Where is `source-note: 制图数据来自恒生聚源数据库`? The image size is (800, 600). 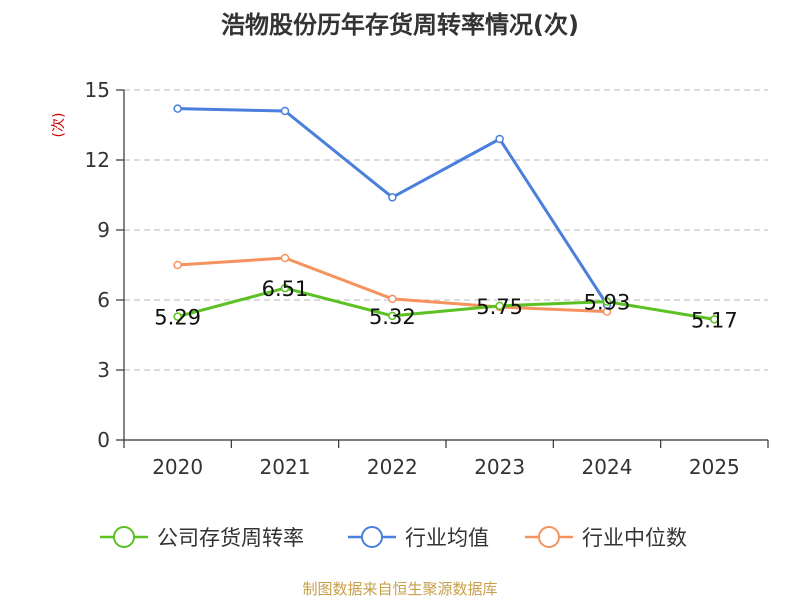 source-note: 制图数据来自恒生聚源数据库 is located at coordinates (399, 589).